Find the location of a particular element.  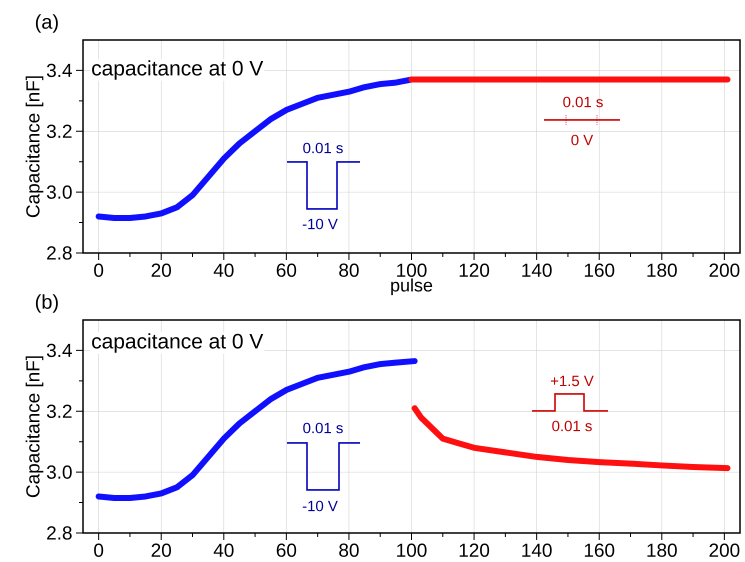

annotation: +1.5 V is located at coordinates (572, 381).